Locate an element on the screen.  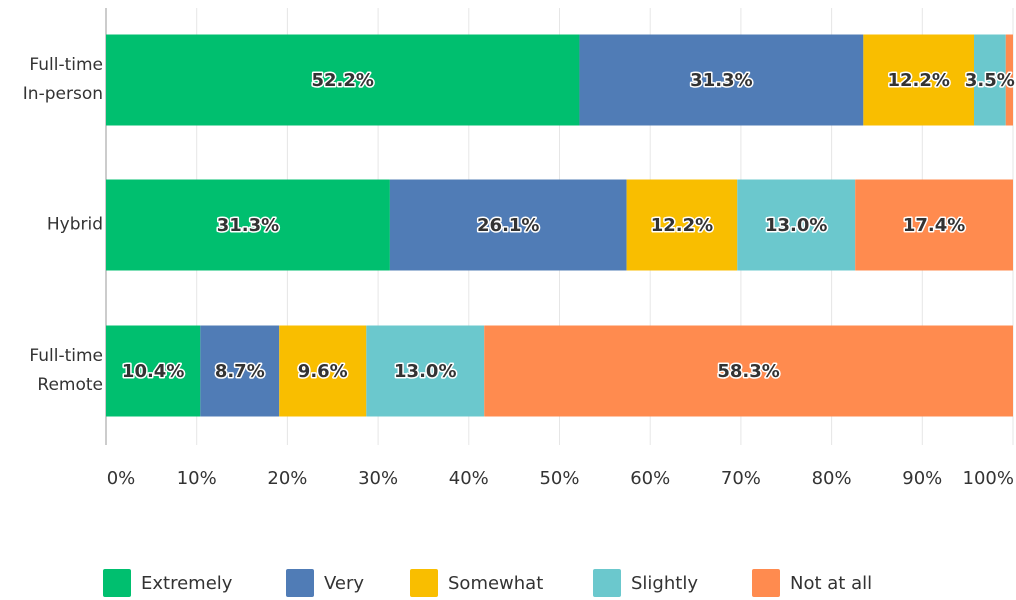
value-label: 26.1% is located at coordinates (508, 225).